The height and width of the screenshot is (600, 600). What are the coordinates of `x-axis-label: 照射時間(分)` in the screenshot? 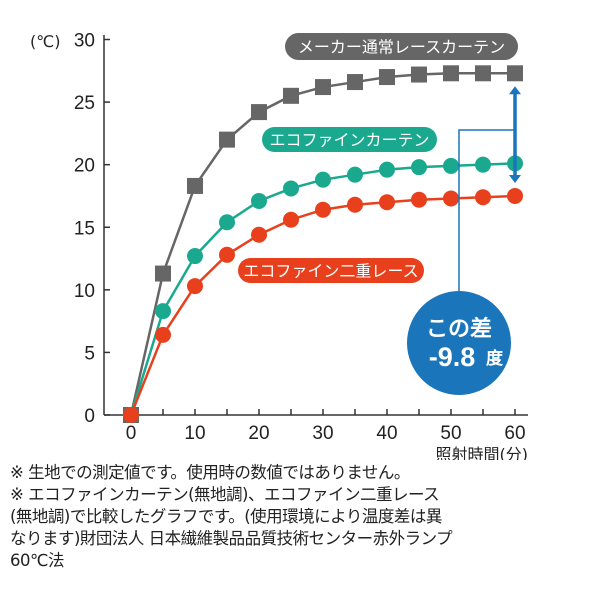 It's located at (482, 452).